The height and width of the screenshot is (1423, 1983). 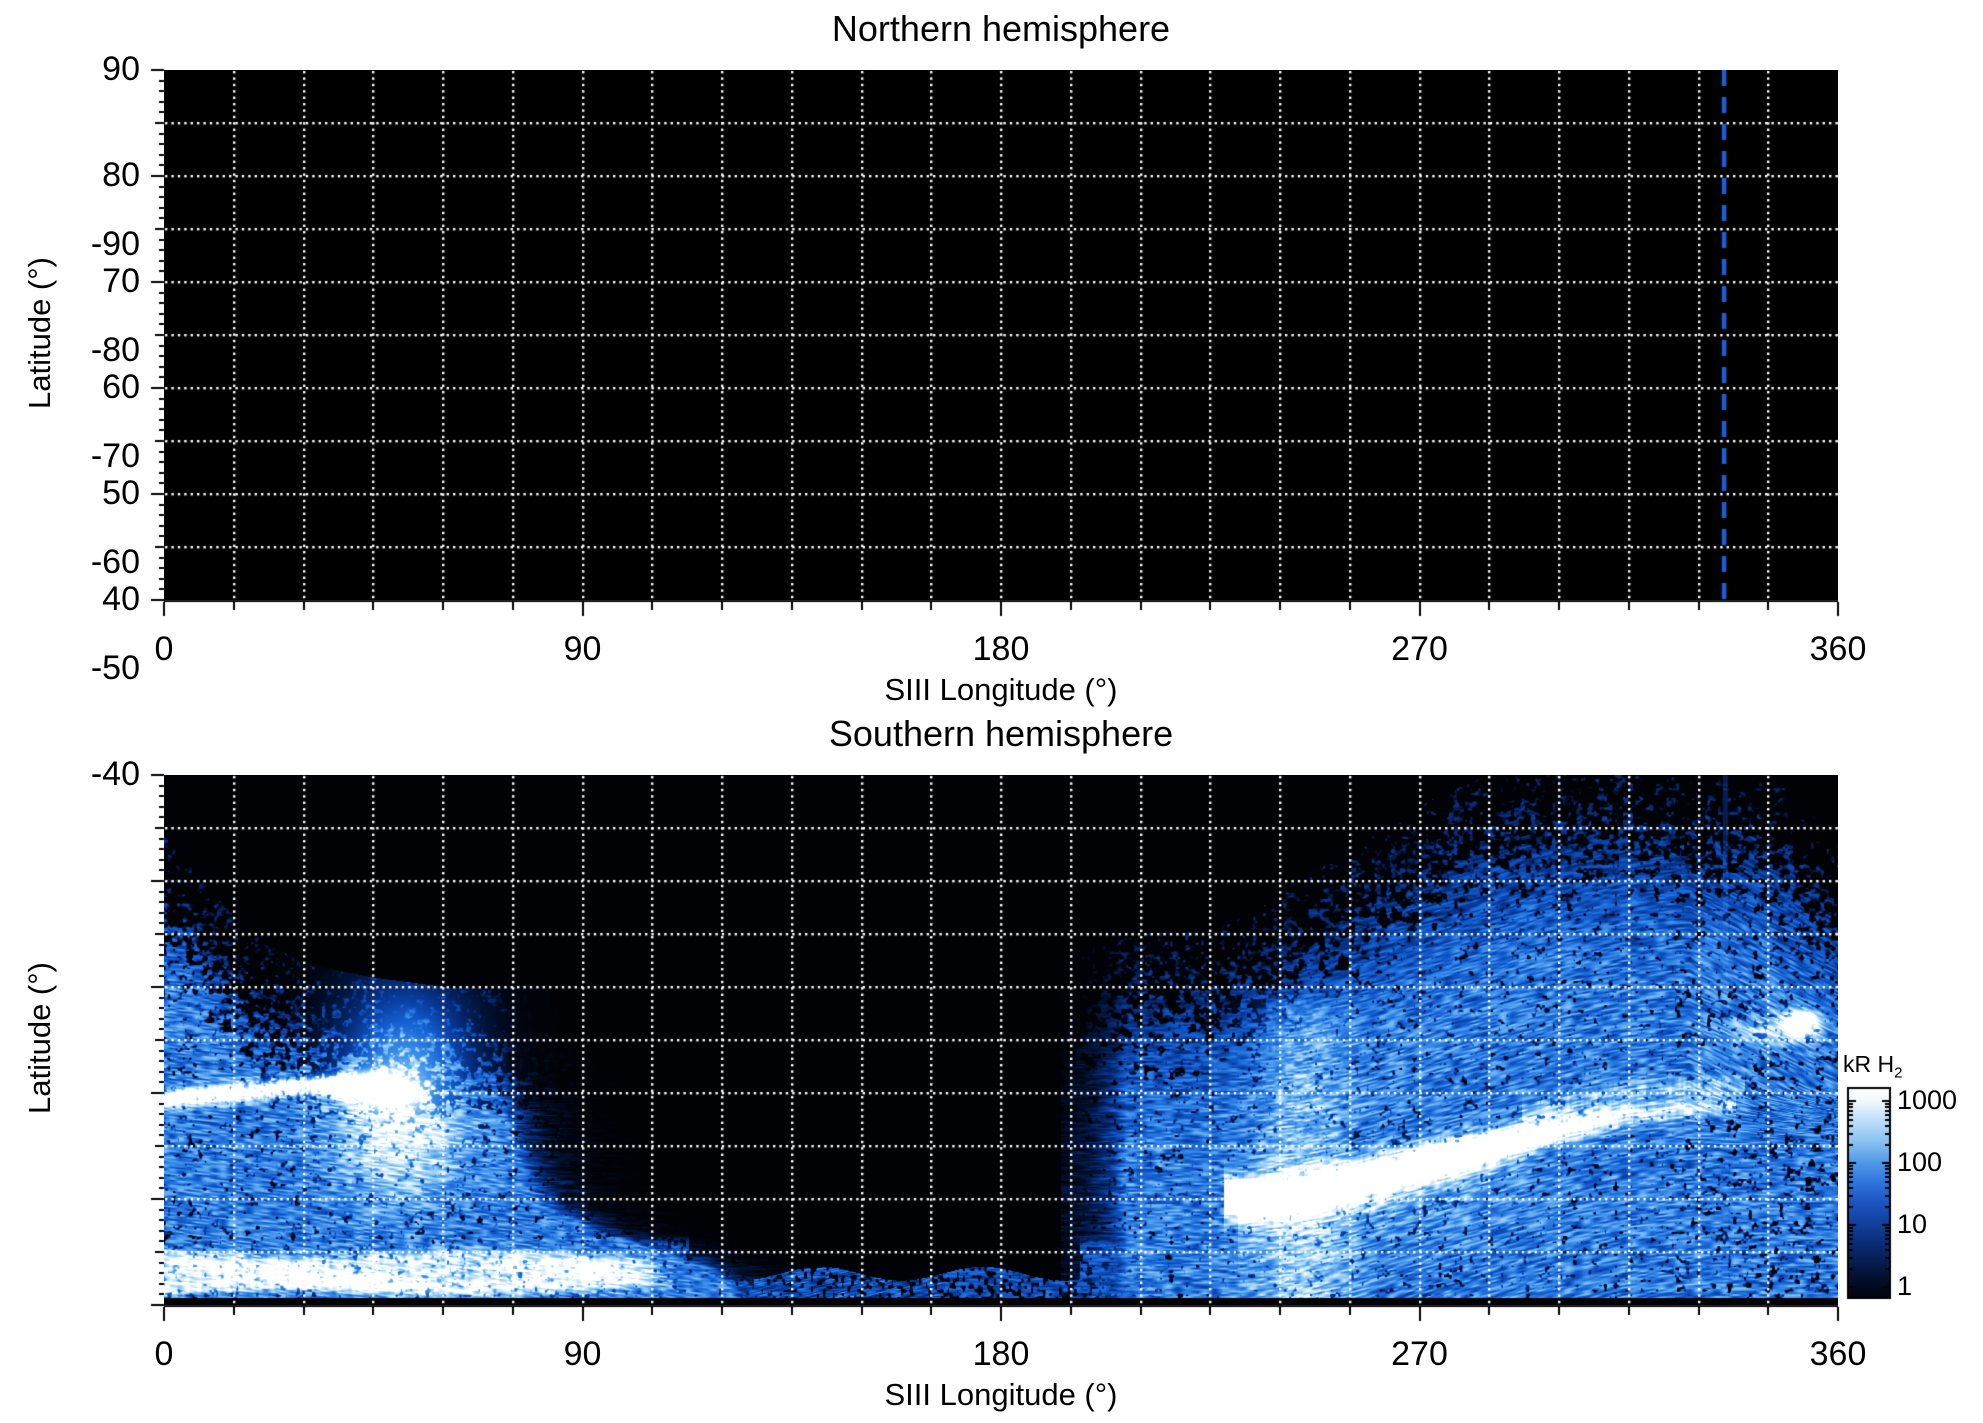 I want to click on y-tick-label: 40, so click(x=121, y=599).